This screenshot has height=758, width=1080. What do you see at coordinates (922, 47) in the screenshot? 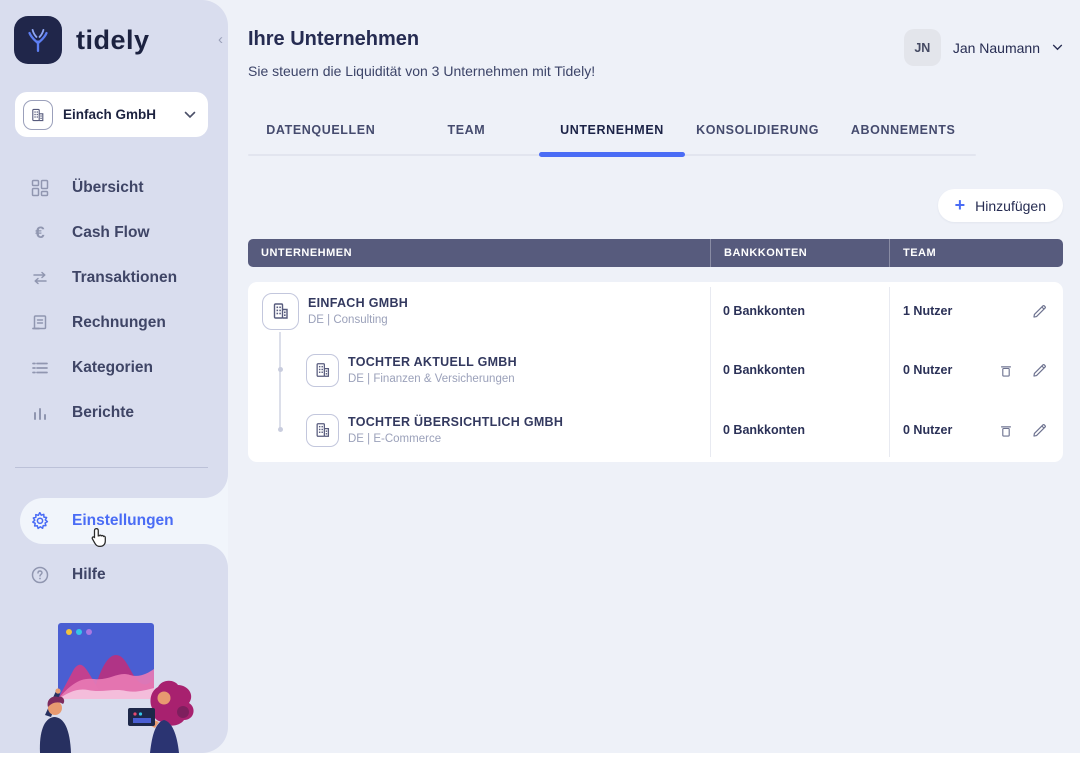
I see `avatar: JN` at bounding box center [922, 47].